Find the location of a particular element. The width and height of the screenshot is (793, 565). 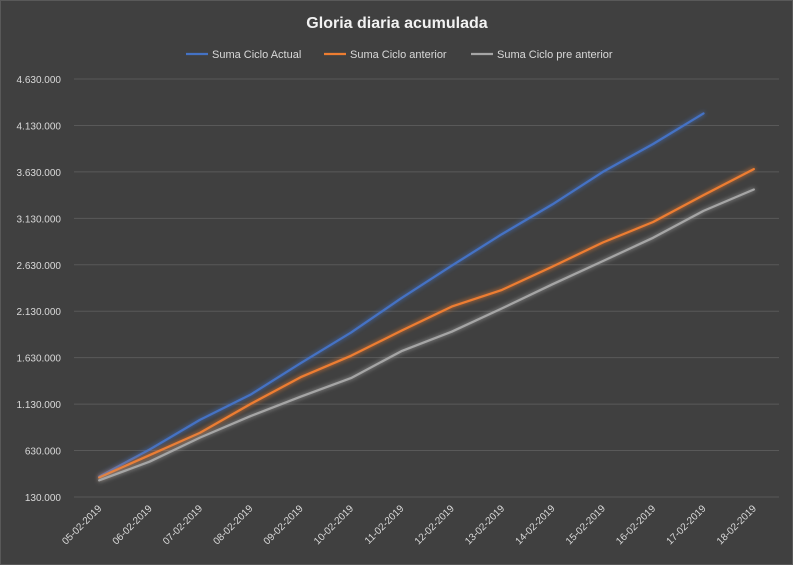

x-tick-label: 15-02-2019 is located at coordinates (586, 525).